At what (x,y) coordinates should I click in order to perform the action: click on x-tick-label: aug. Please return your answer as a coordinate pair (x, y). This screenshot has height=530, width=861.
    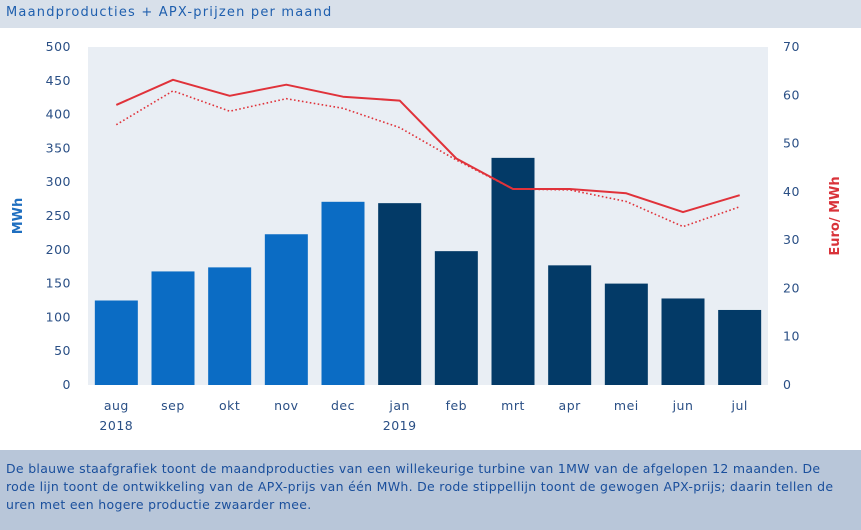
    Looking at the image, I should click on (116, 405).